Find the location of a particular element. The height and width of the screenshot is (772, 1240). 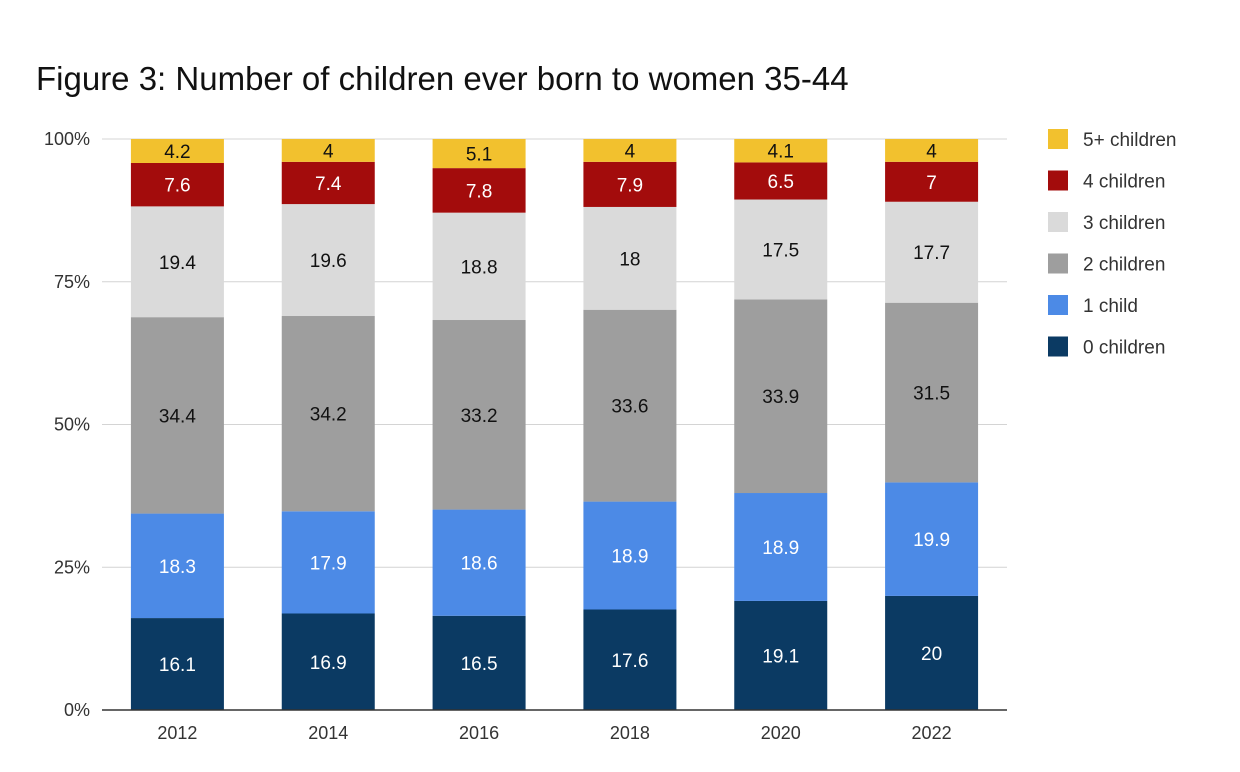

y-tick-label: 25% is located at coordinates (72, 567).